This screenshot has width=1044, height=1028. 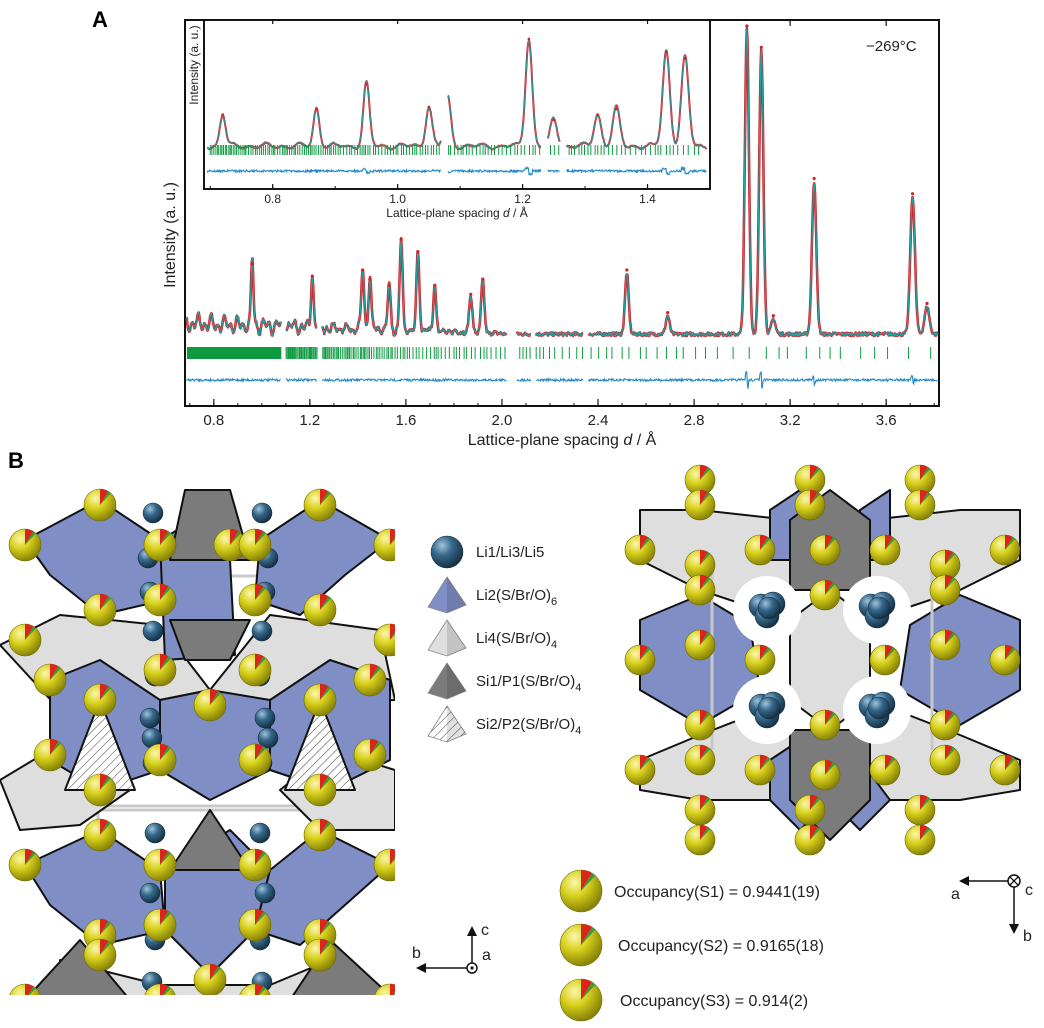 I want to click on x-tick-label: 1.6, so click(x=405, y=420).